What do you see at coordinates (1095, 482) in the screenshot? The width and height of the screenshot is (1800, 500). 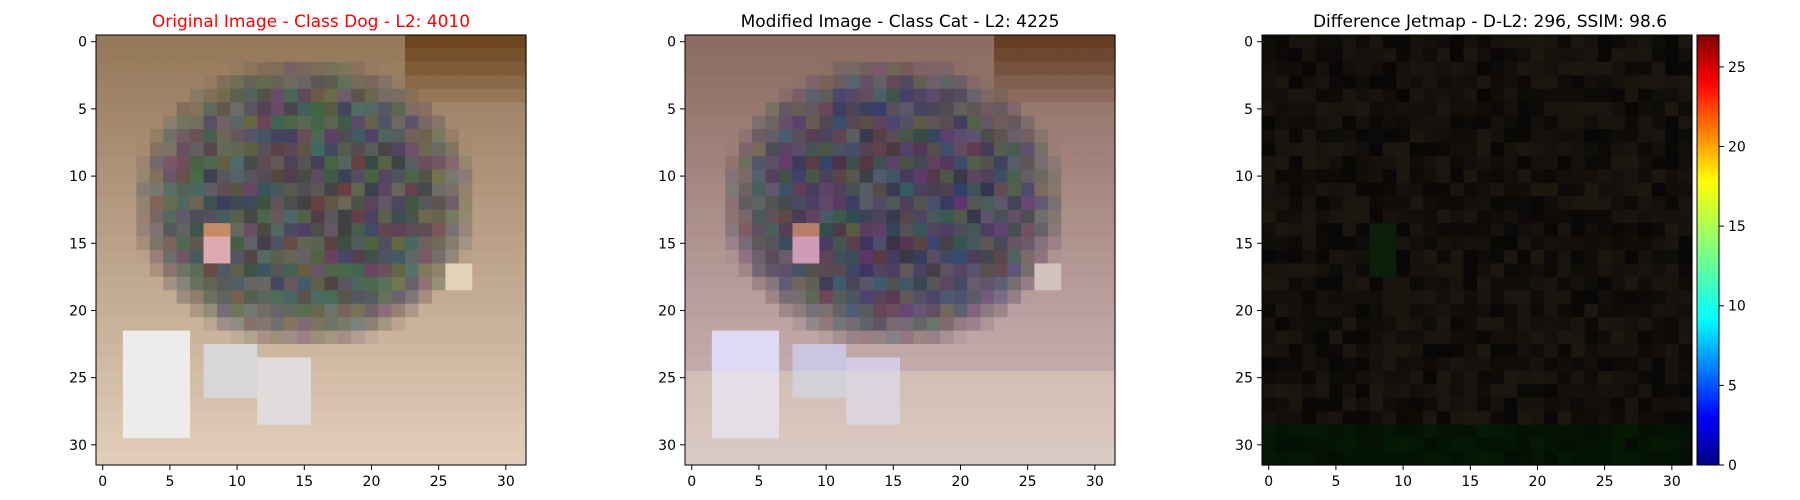 I see `x-tick-label: 30` at bounding box center [1095, 482].